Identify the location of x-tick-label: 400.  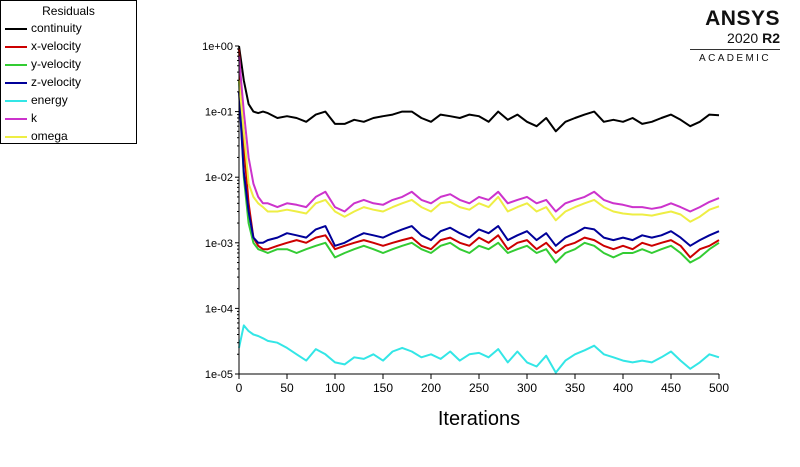
(623, 388).